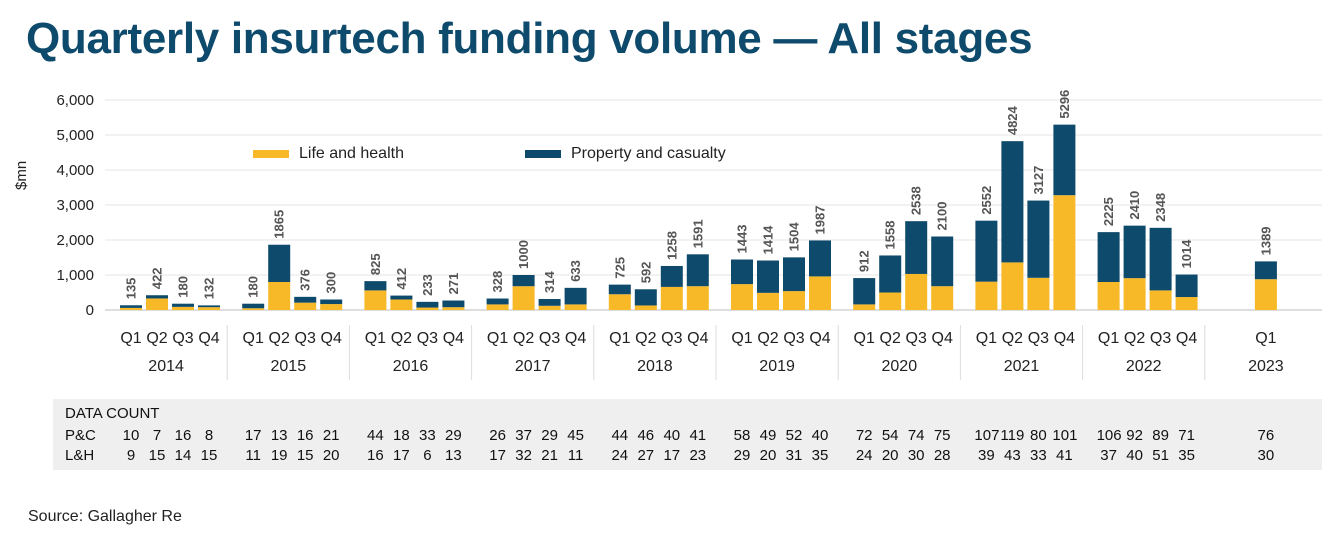  Describe the element at coordinates (986, 200) in the screenshot. I see `total-data-label: 2552` at that location.